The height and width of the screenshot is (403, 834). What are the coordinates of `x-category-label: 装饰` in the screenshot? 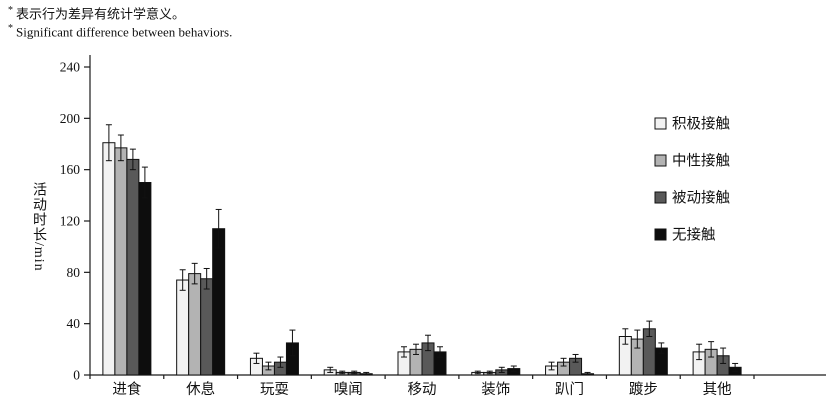 It's located at (495, 389).